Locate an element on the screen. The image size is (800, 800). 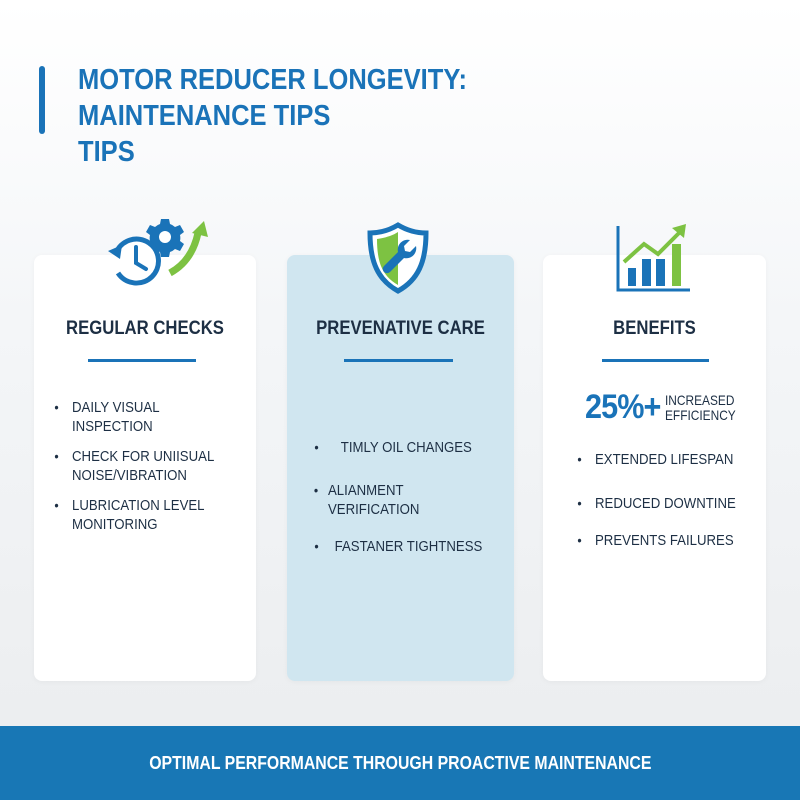
list-item: • FASTANER TIGHTNESS is located at coordinates (398, 546).